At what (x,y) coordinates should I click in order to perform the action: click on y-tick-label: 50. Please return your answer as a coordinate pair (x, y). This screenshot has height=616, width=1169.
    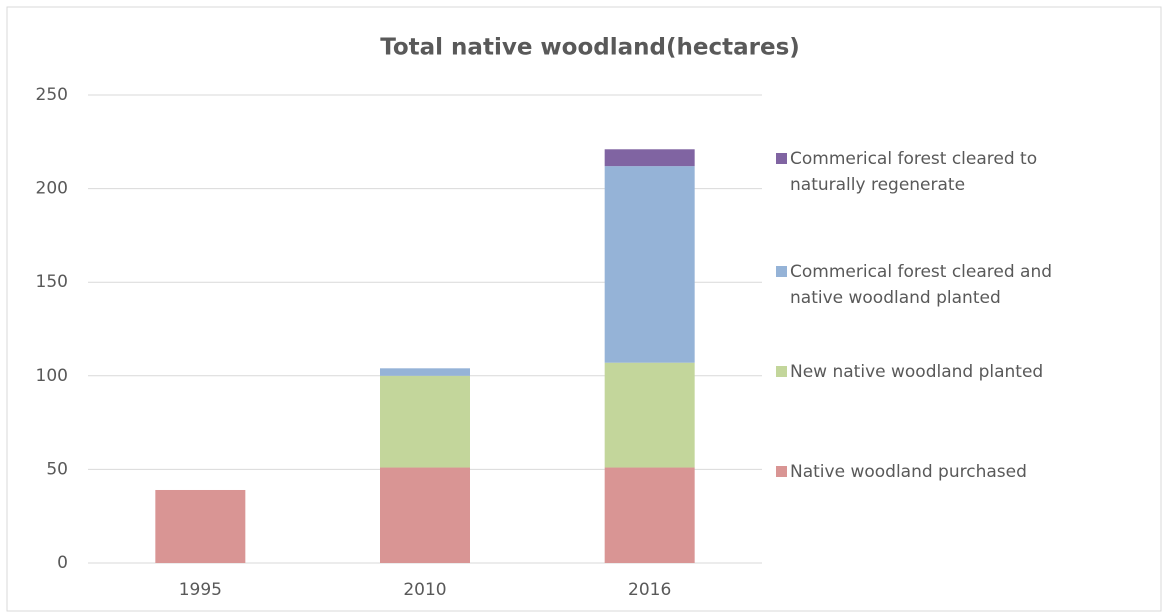
    Looking at the image, I should click on (57, 469).